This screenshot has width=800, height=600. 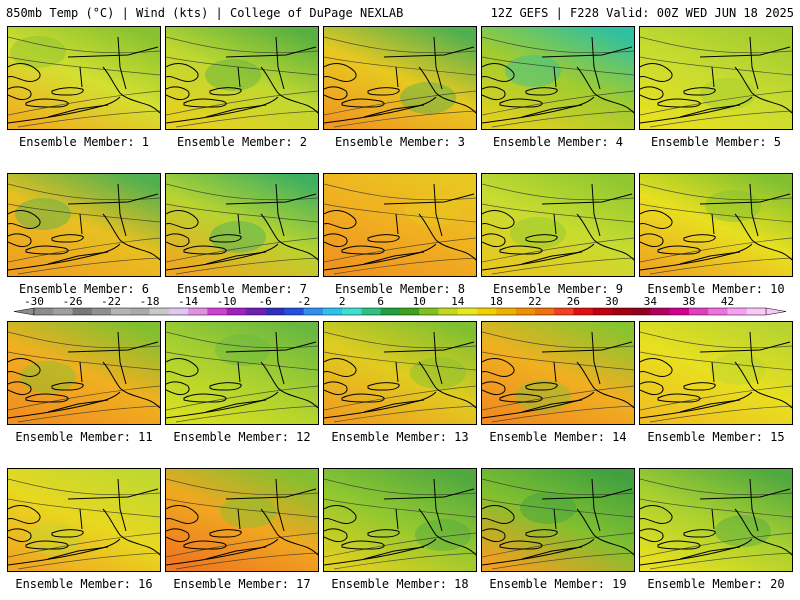 I want to click on colorbar-tick-label: -30, so click(x=34, y=302).